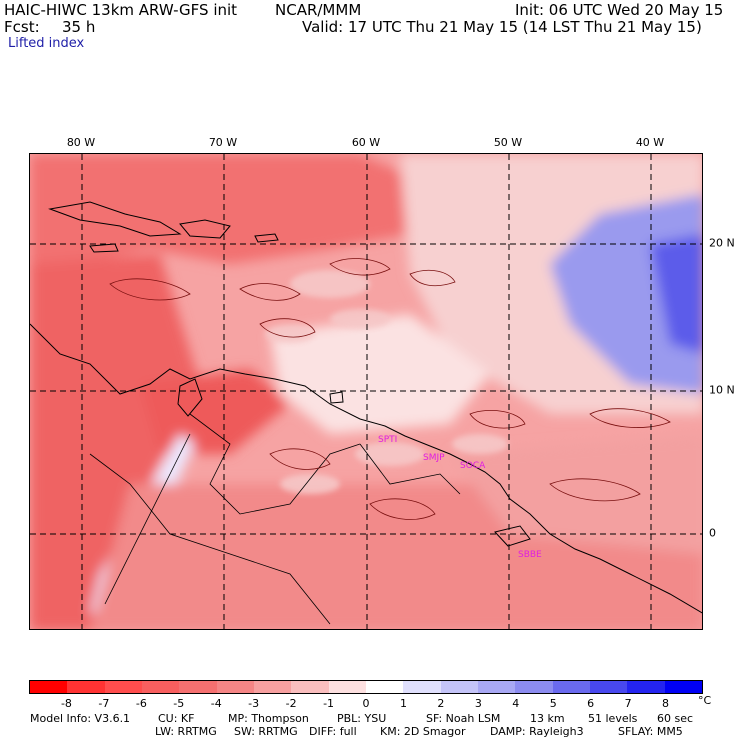 The image size is (740, 740). I want to click on colorbar-tick-label: -6, so click(141, 703).